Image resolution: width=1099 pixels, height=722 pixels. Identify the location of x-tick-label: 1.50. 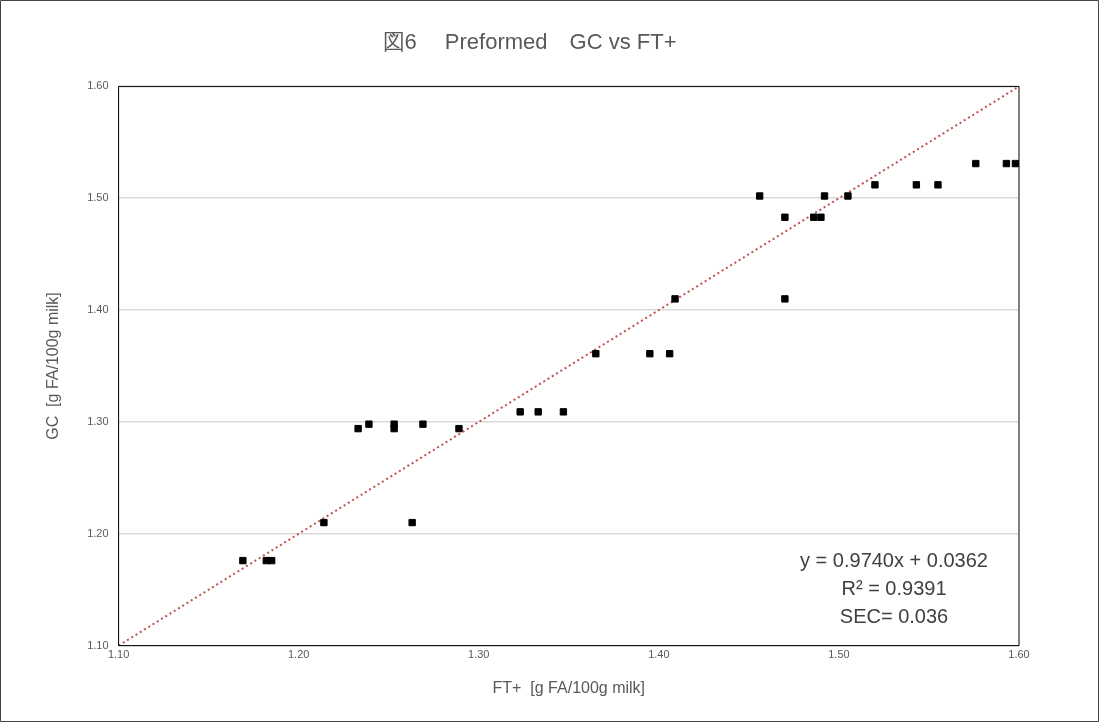
(839, 654).